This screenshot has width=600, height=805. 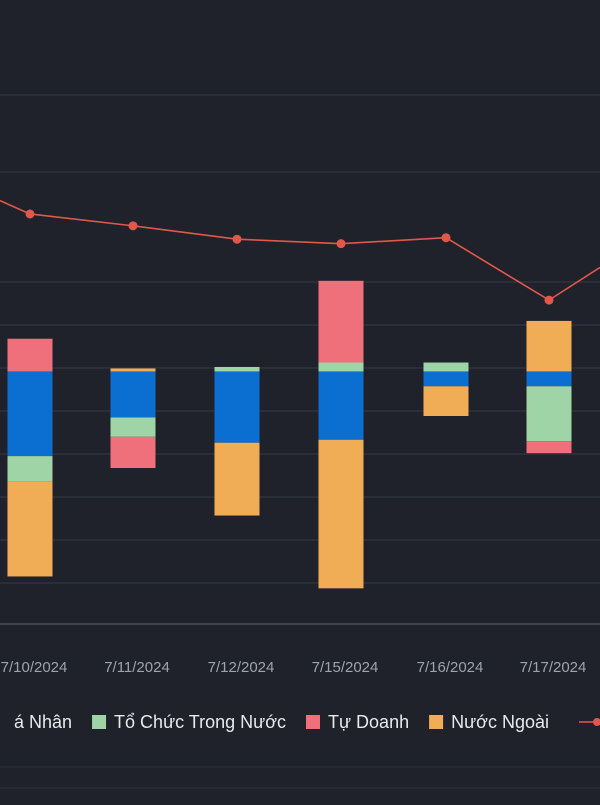 What do you see at coordinates (596, 722) in the screenshot?
I see `legend-dot-swatch` at bounding box center [596, 722].